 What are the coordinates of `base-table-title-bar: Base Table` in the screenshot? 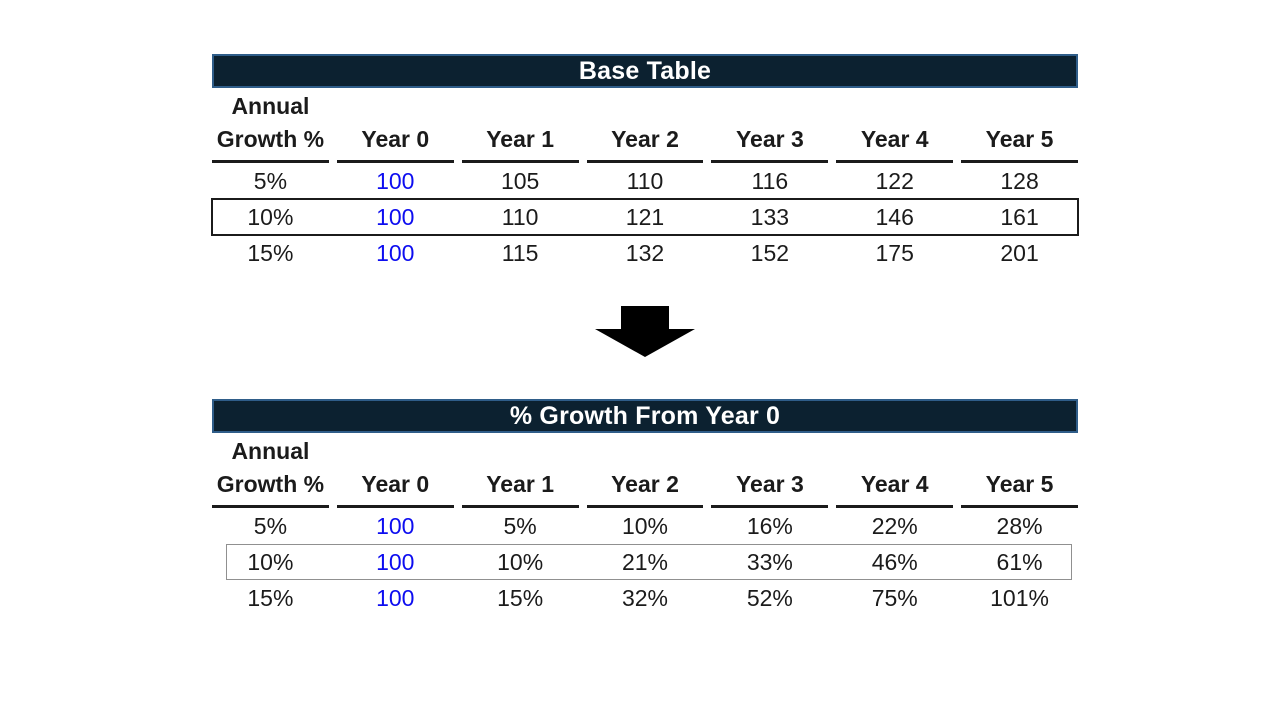 It's located at (645, 71).